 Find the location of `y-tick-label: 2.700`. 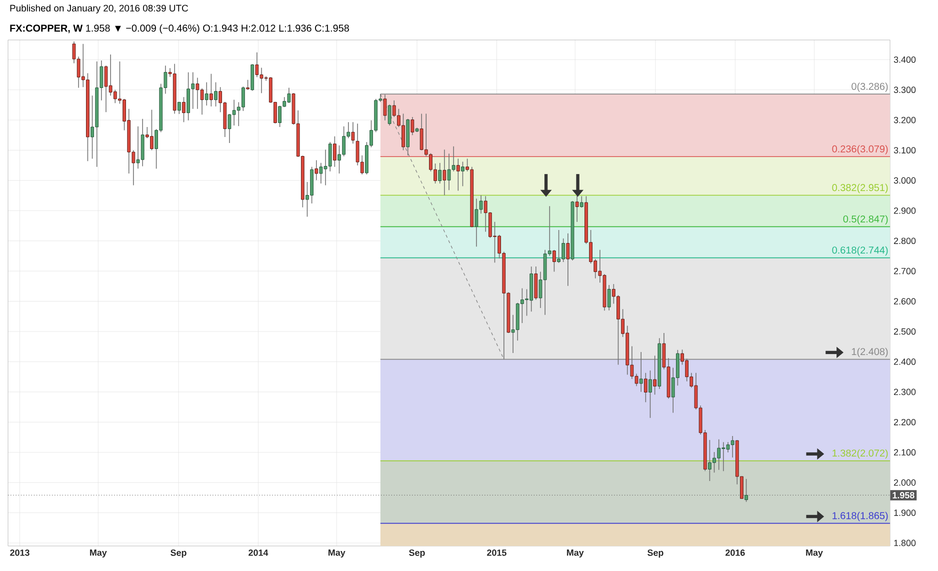

y-tick-label: 2.700 is located at coordinates (905, 271).